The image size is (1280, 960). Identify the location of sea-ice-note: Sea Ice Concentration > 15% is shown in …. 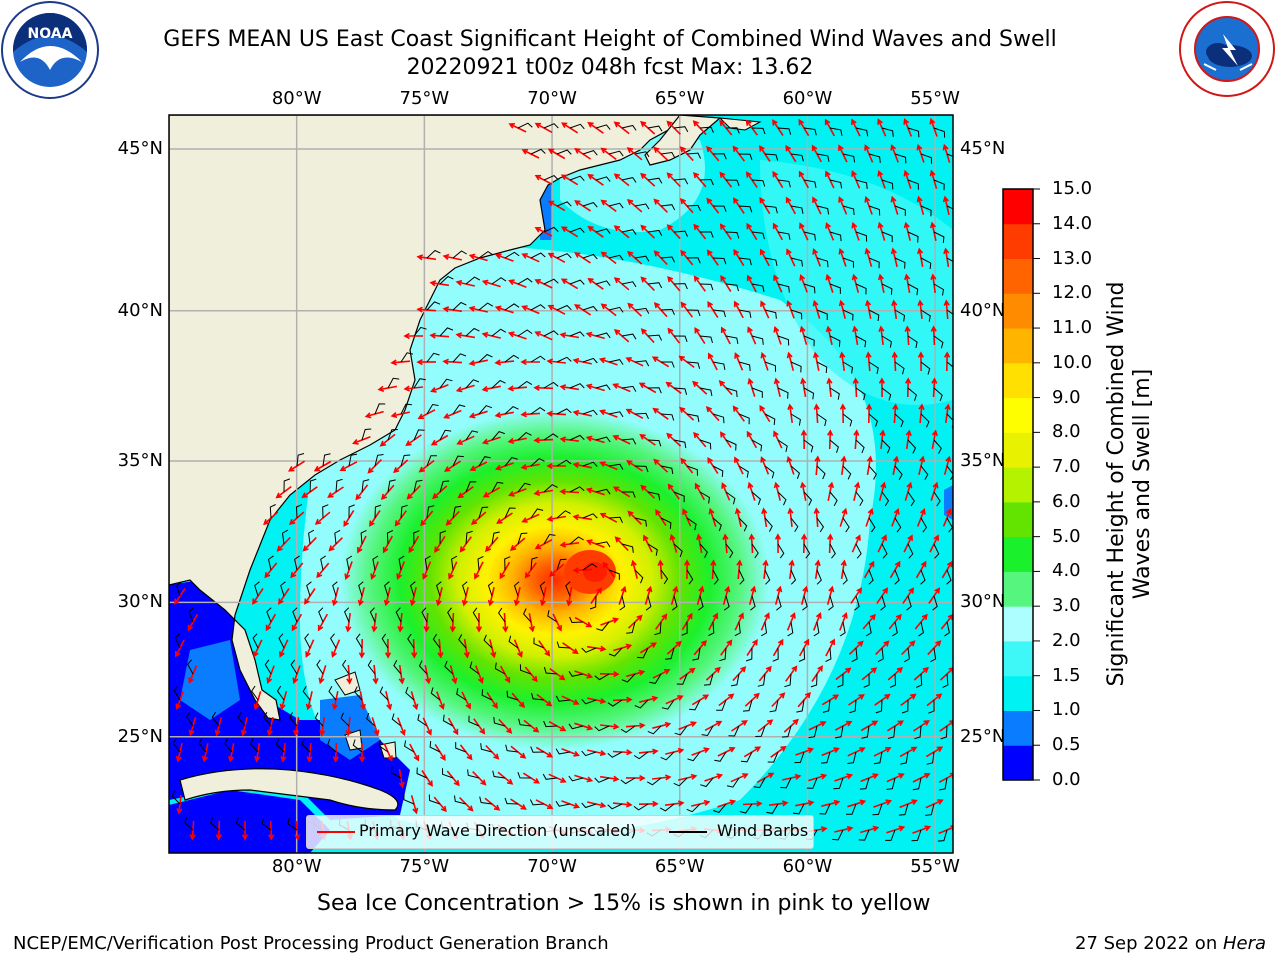
(624, 903).